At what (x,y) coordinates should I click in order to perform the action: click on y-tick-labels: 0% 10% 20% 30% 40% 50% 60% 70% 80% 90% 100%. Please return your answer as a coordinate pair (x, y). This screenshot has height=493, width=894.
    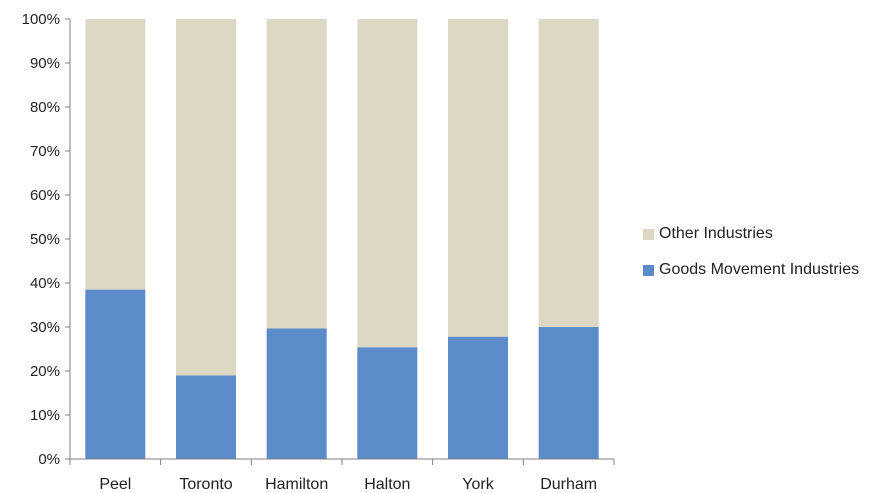
    Looking at the image, I should click on (41, 239).